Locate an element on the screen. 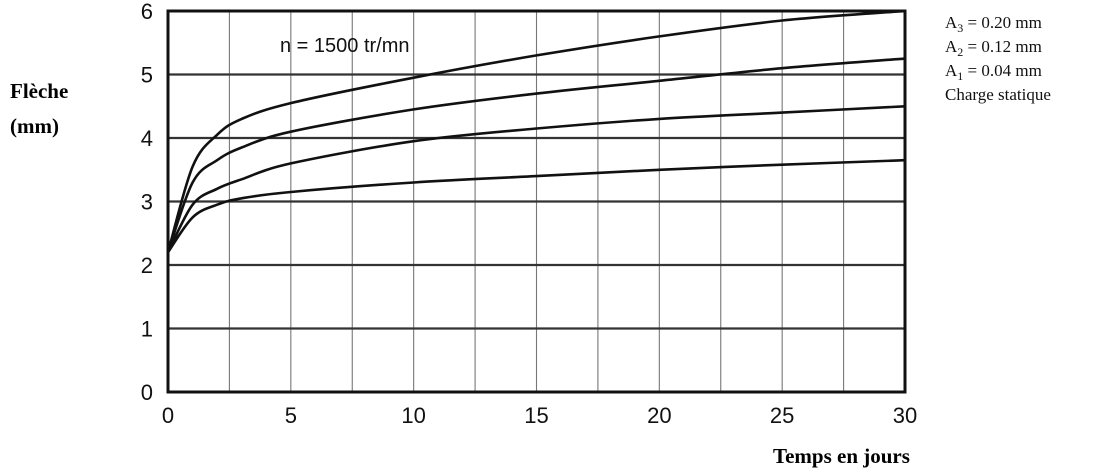 The width and height of the screenshot is (1115, 470). y-tick-labels: 0 1 2 3 4 5 6 is located at coordinates (147, 202).